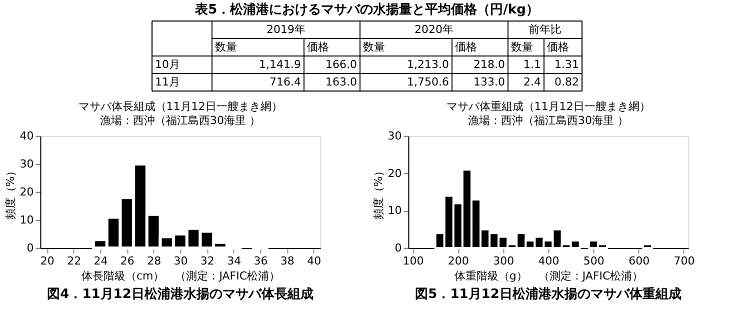 This screenshot has height=336, width=745. Describe the element at coordinates (458, 261) in the screenshot. I see `x-tick-label: 200` at that location.